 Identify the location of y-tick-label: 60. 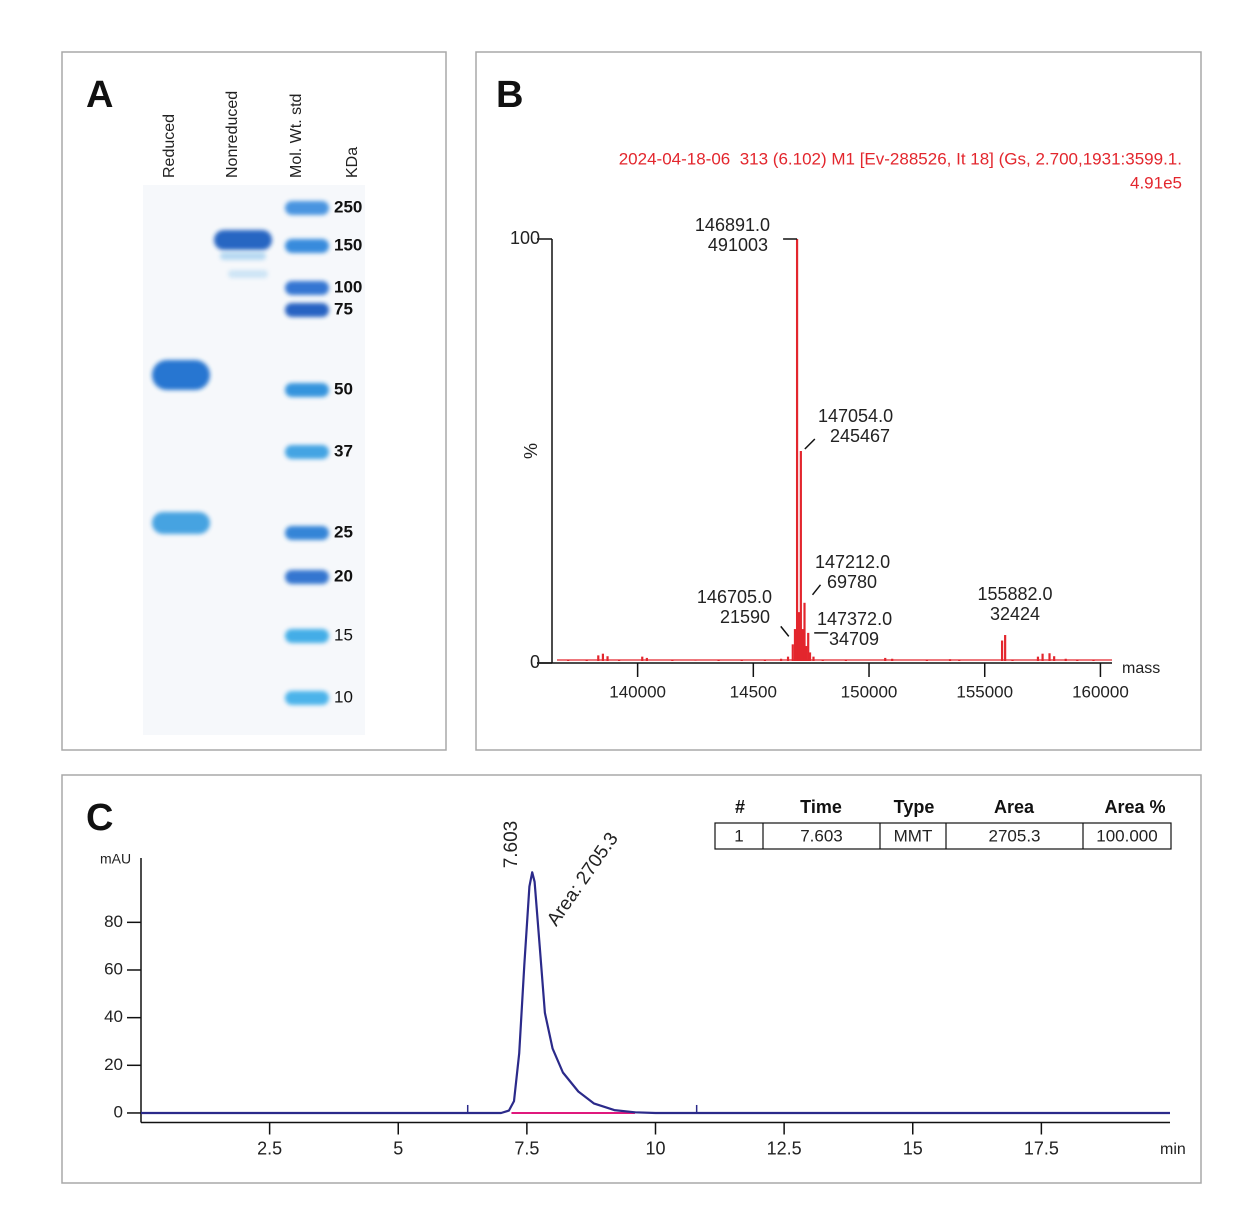
(113, 968).